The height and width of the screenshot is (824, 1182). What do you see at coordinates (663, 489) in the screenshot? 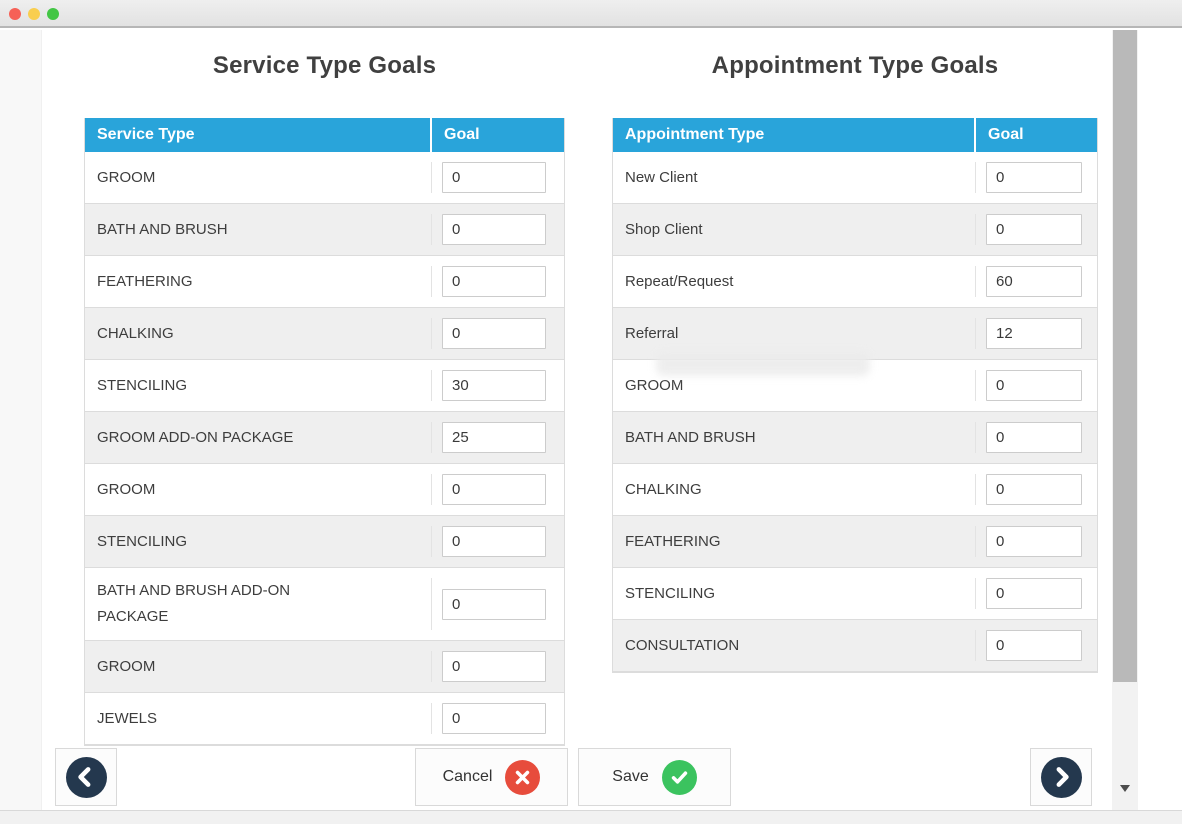
I see `type-label: CHALKING` at bounding box center [663, 489].